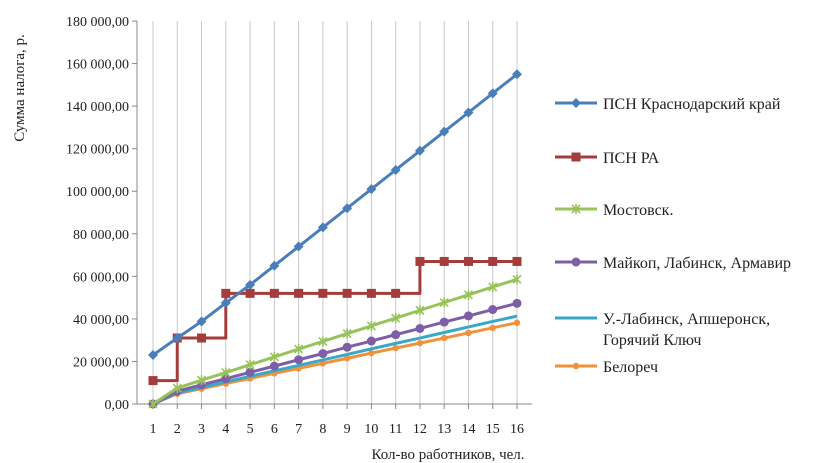  Describe the element at coordinates (420, 429) in the screenshot. I see `x-tick-label: 12` at that location.